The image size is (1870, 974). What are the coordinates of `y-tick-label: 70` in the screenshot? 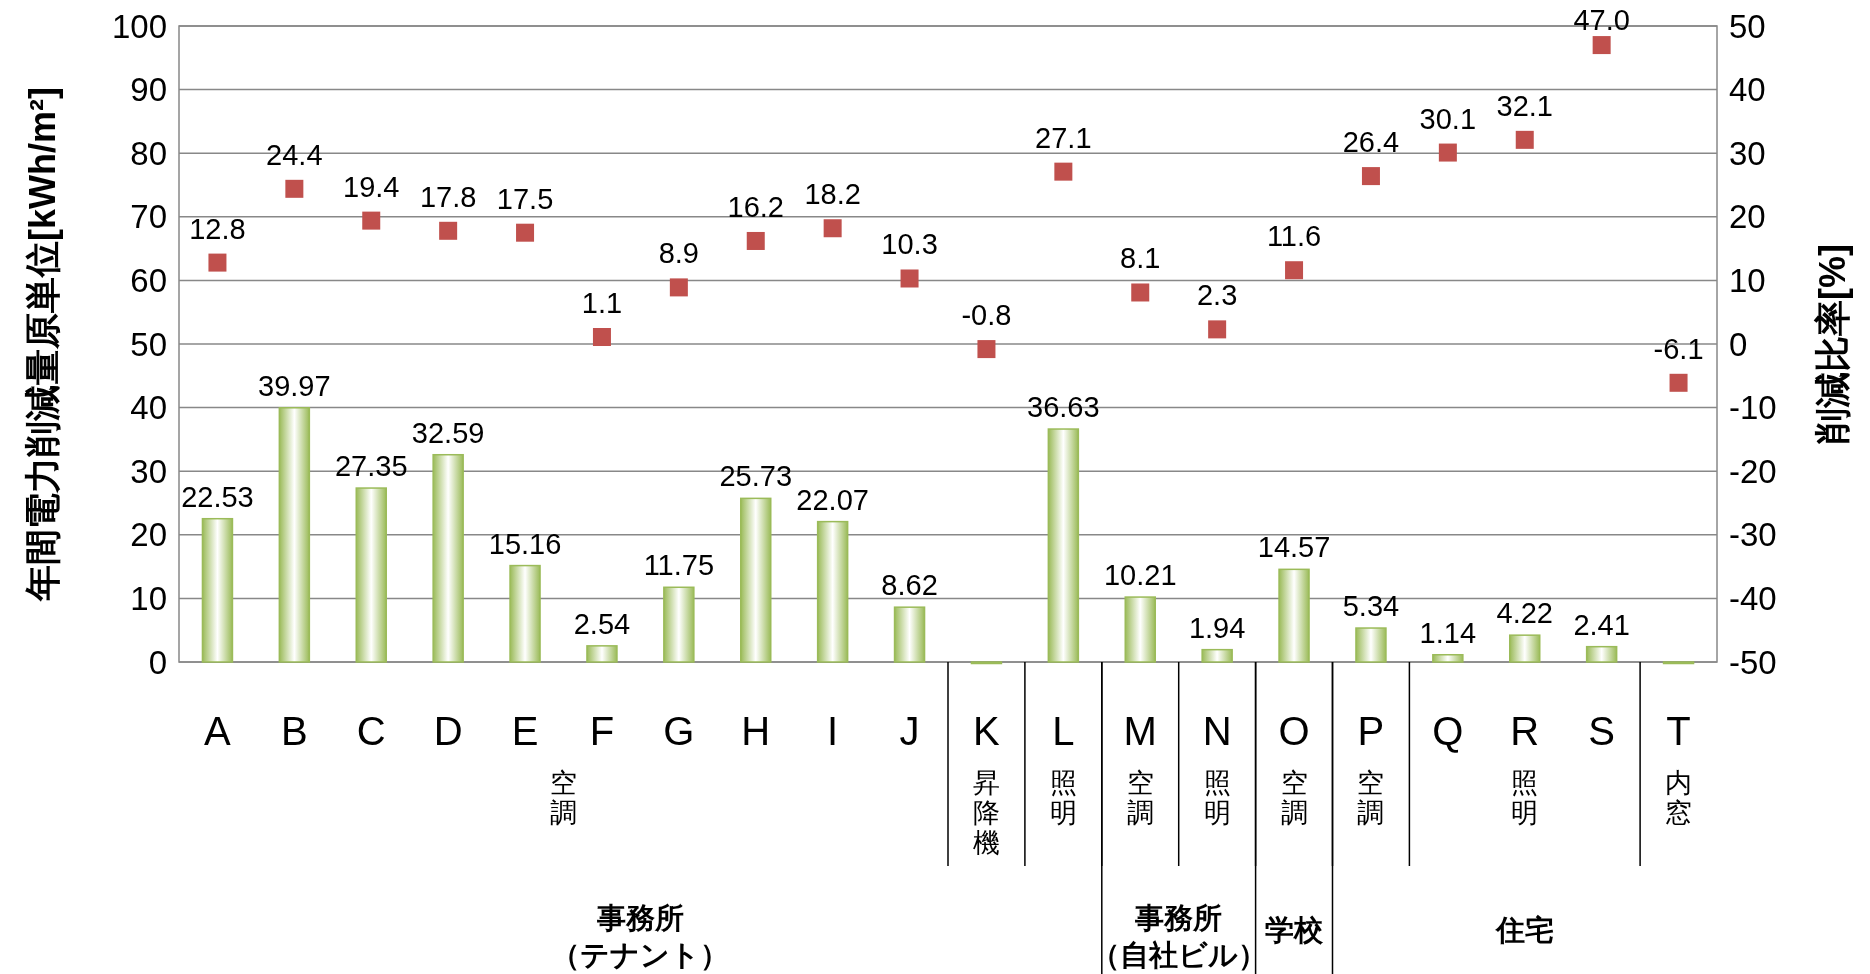 It's located at (148, 217).